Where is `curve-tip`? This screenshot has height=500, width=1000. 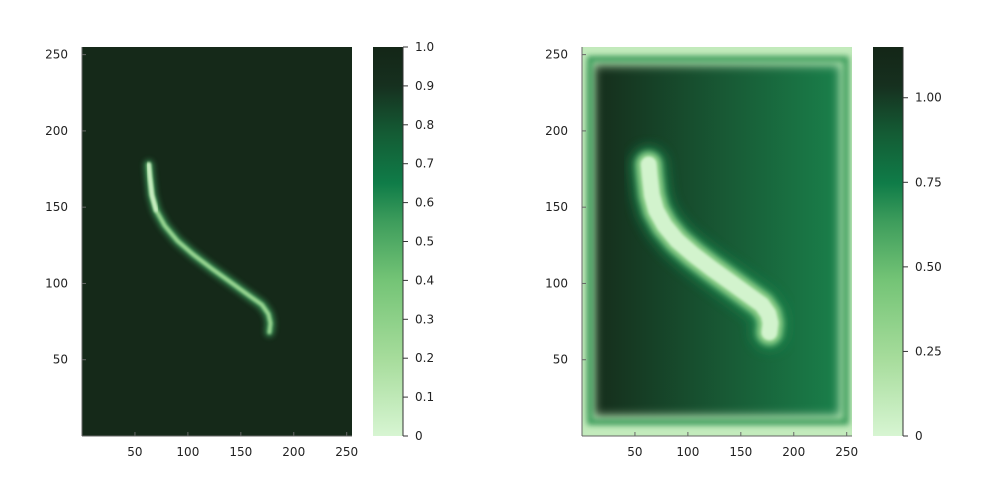 curve-tip is located at coordinates (152, 187).